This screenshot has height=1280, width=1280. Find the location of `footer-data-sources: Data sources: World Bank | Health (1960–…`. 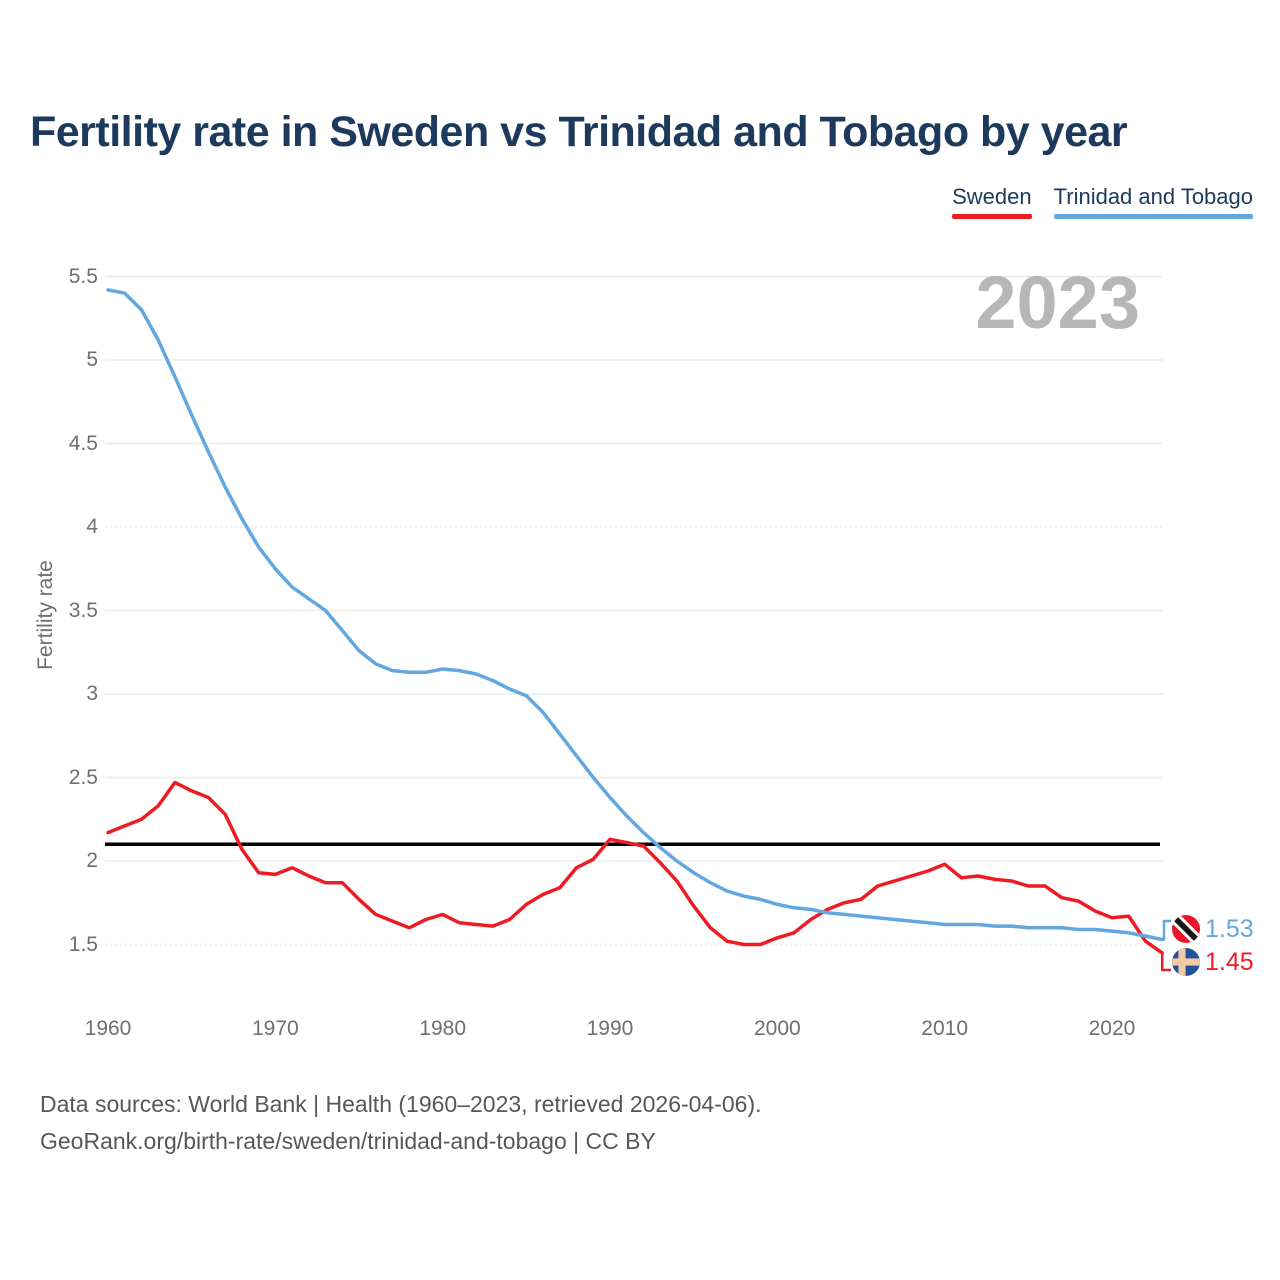

footer-data-sources: Data sources: World Bank | Health (1960–… is located at coordinates (401, 1104).